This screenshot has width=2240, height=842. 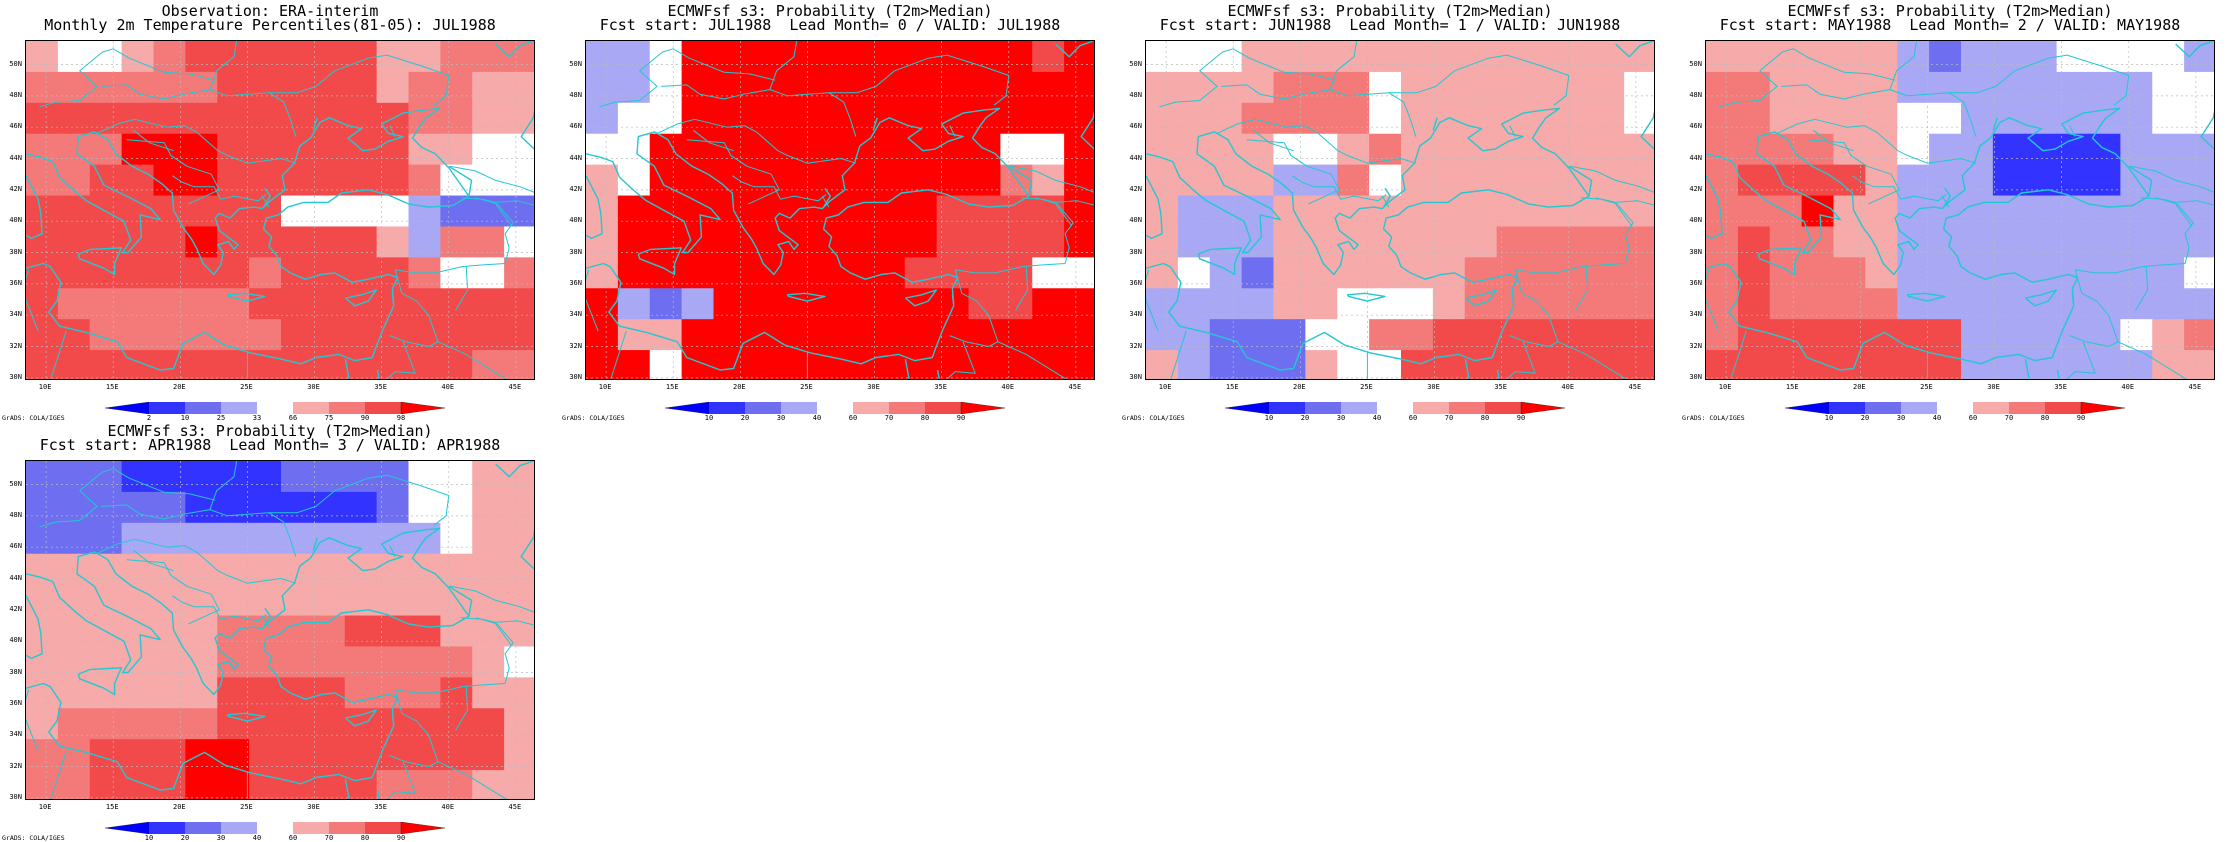 I want to click on lat-tick-label: 46N, so click(x=15, y=546).